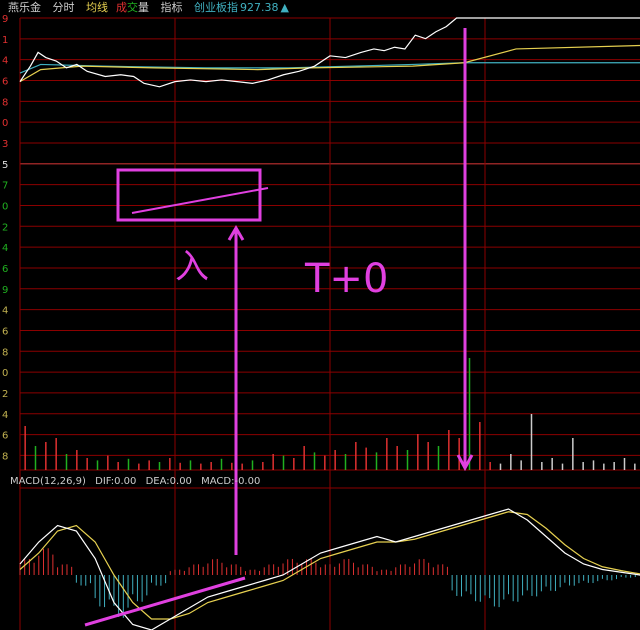 This screenshot has height=630, width=640. What do you see at coordinates (5, 186) in the screenshot?
I see `y-tick-label: 7` at bounding box center [5, 186].